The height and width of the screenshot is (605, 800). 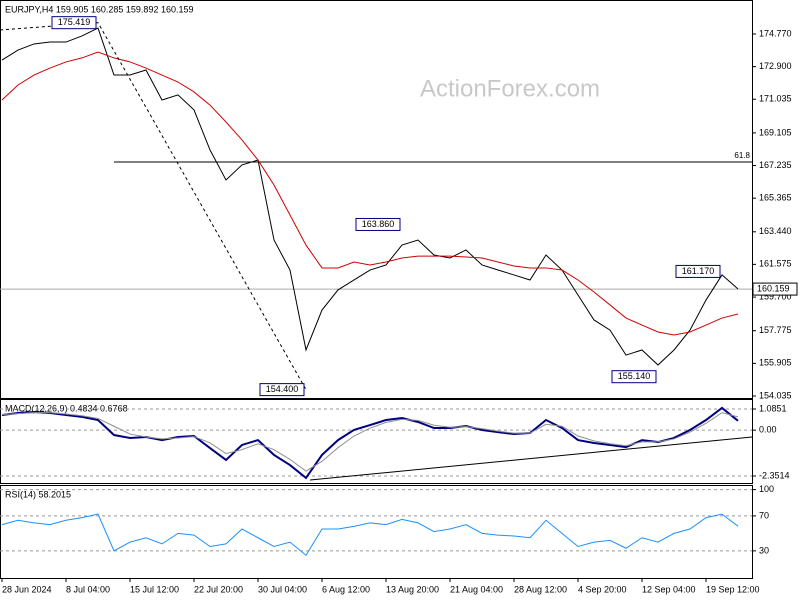 What do you see at coordinates (775, 296) in the screenshot?
I see `y-tick-label: 159.700` at bounding box center [775, 296].